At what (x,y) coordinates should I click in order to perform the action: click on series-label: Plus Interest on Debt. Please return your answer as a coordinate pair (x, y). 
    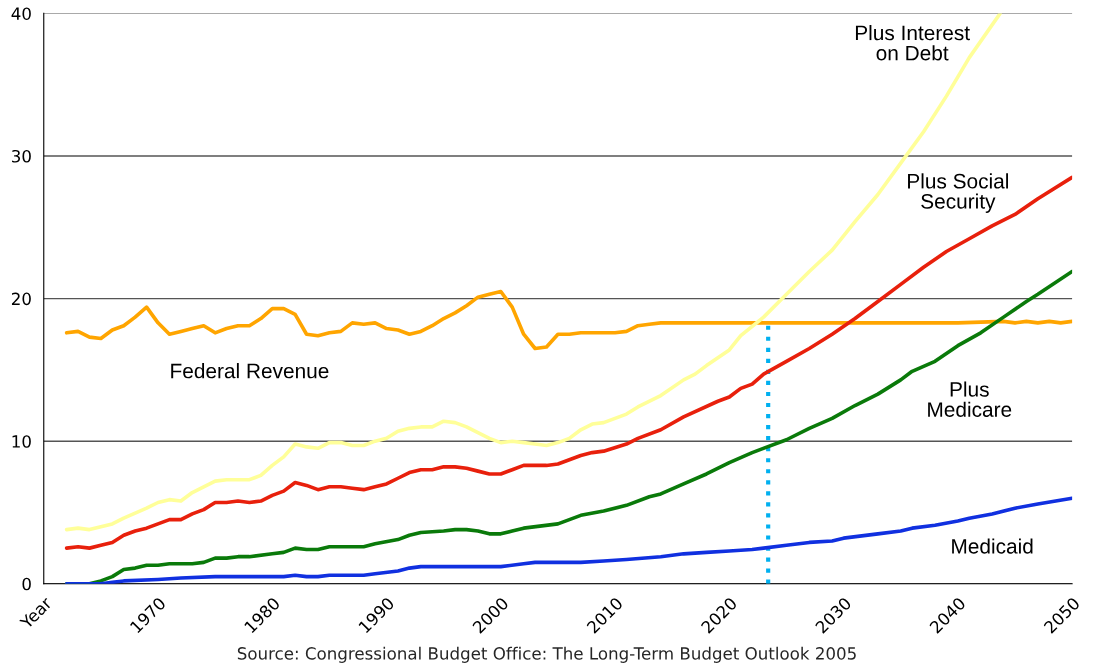
    Looking at the image, I should click on (912, 42).